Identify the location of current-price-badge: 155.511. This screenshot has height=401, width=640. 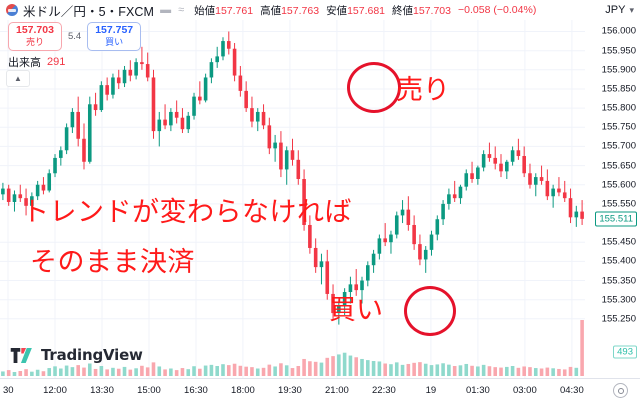
(616, 219).